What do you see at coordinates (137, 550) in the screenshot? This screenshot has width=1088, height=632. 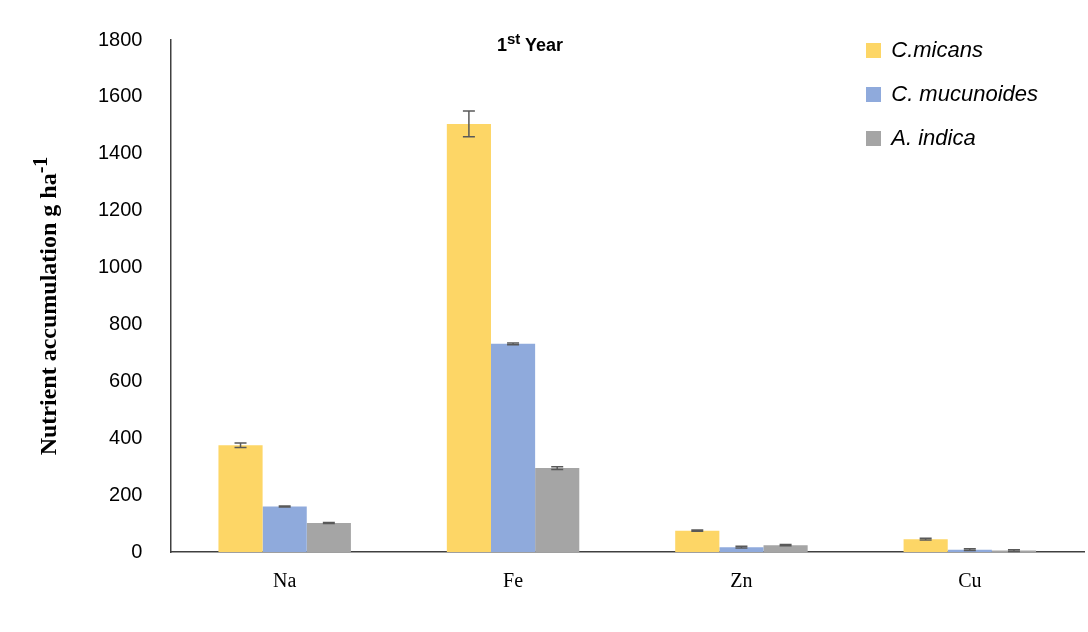 I see `y-tick-label: 0` at bounding box center [137, 550].